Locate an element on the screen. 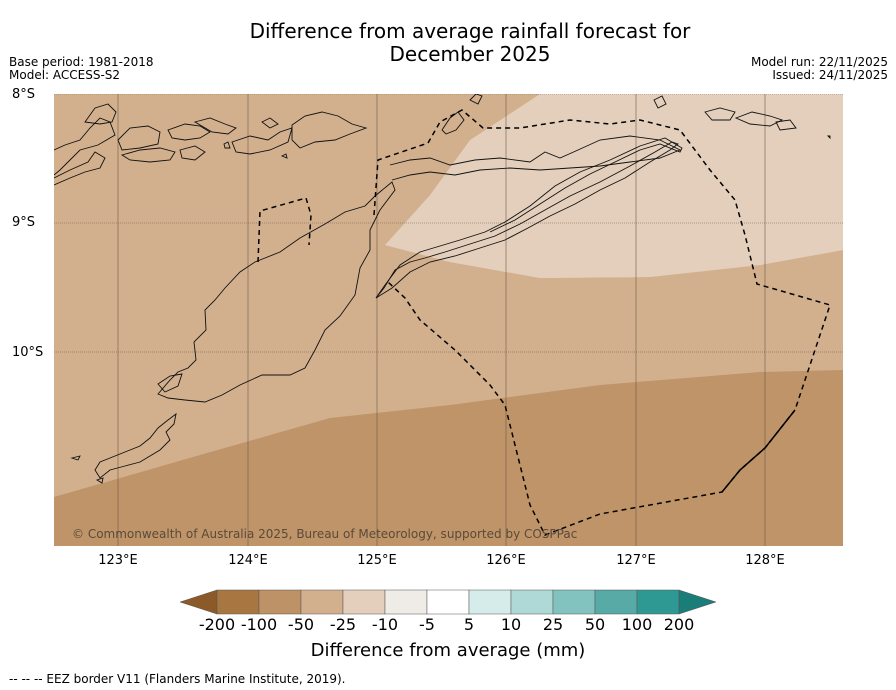 The width and height of the screenshot is (896, 690). lon-label-123e: 123°E is located at coordinates (118, 560).